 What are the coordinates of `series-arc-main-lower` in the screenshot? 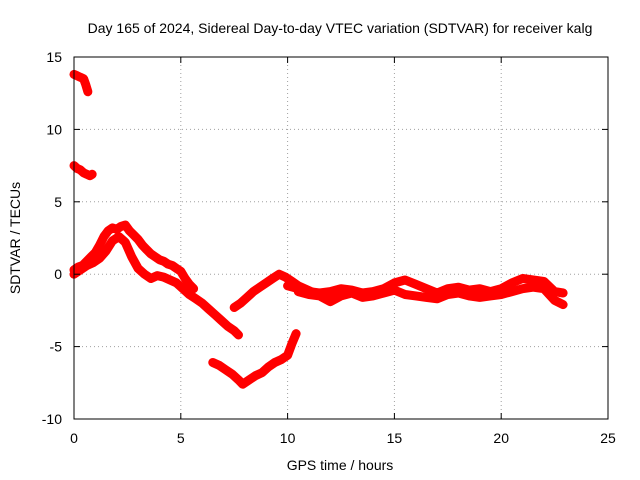 It's located at (156, 286).